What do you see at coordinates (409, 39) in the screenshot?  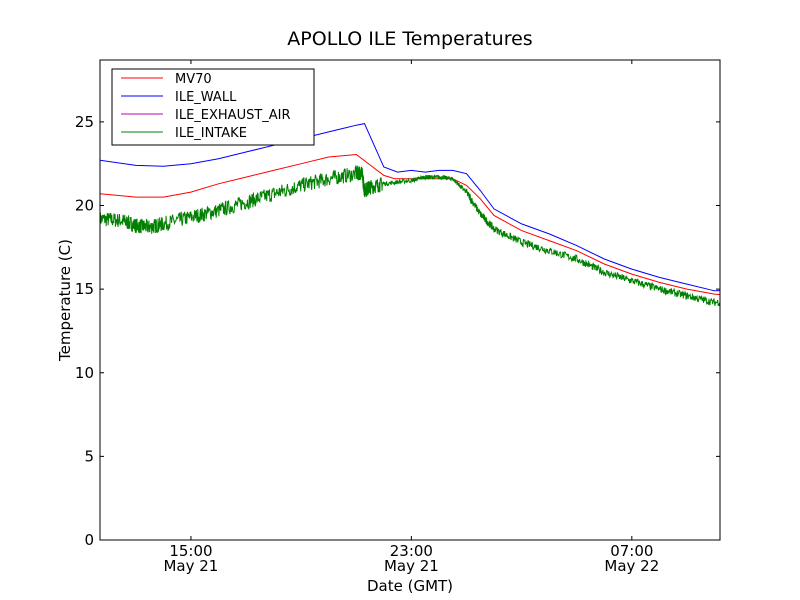 I see `chart-title: APOLLO ILE Temperatures` at bounding box center [409, 39].